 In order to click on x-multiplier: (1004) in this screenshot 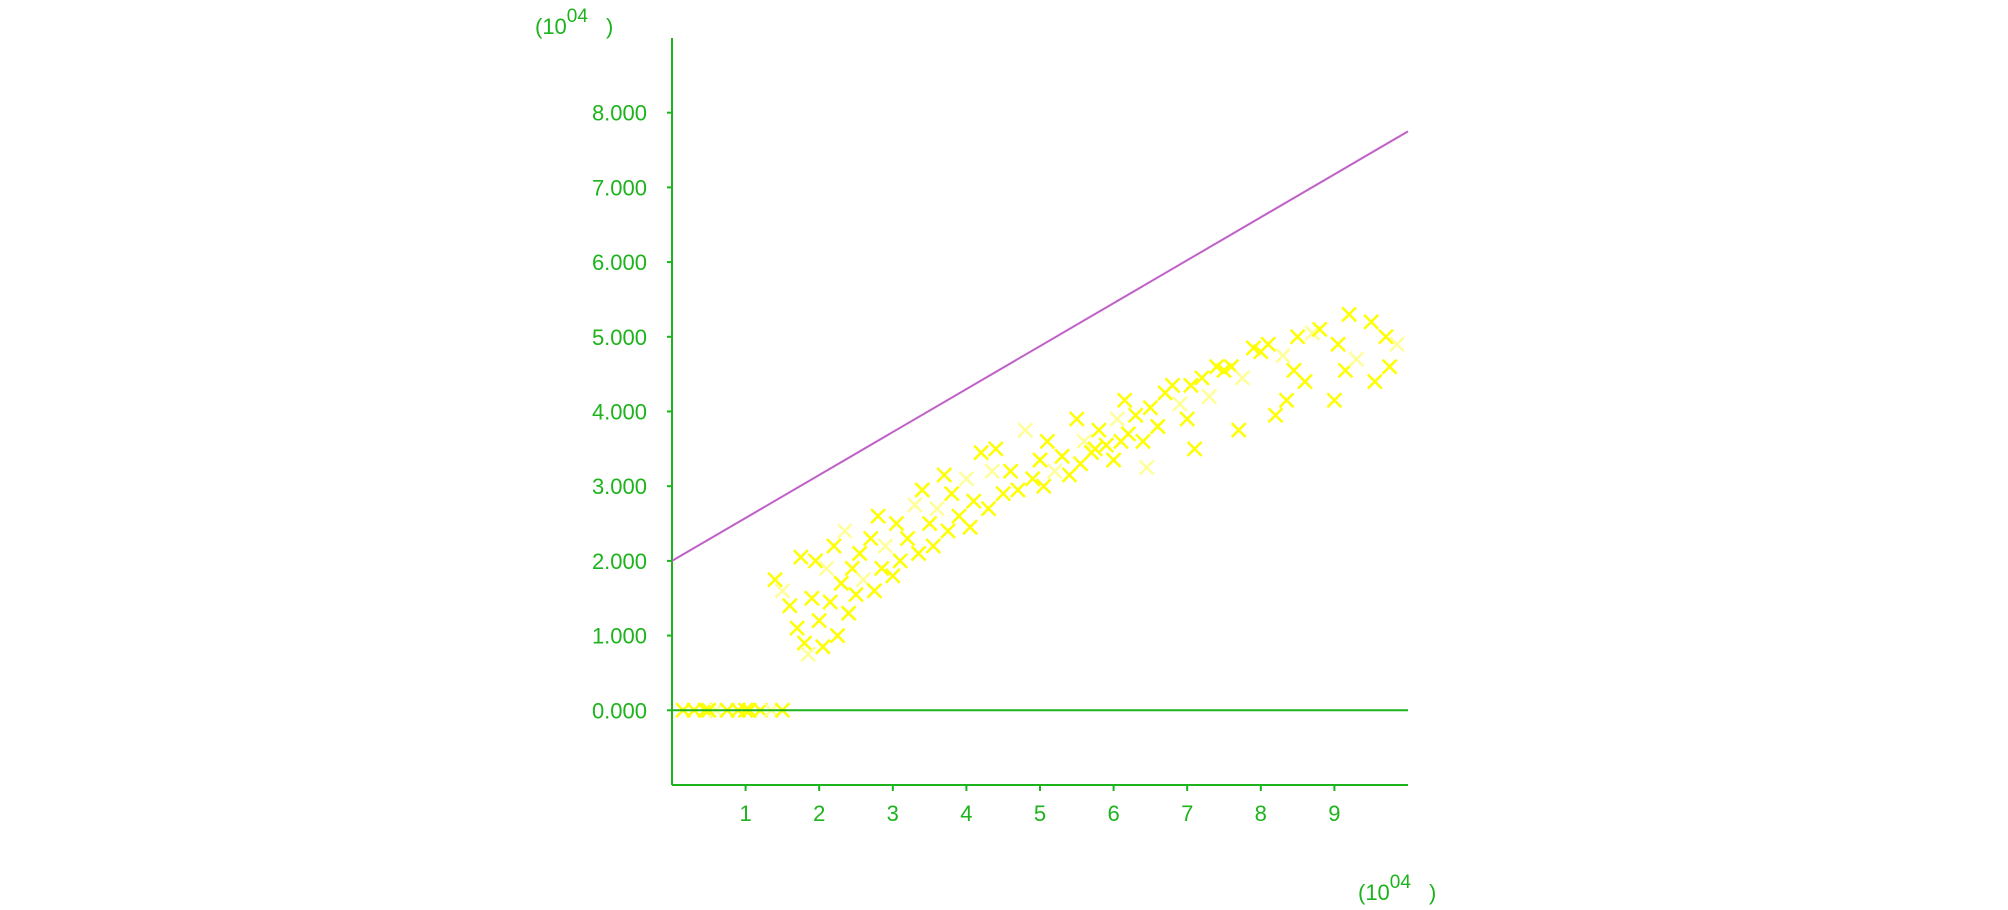, I will do `click(1397, 888)`.